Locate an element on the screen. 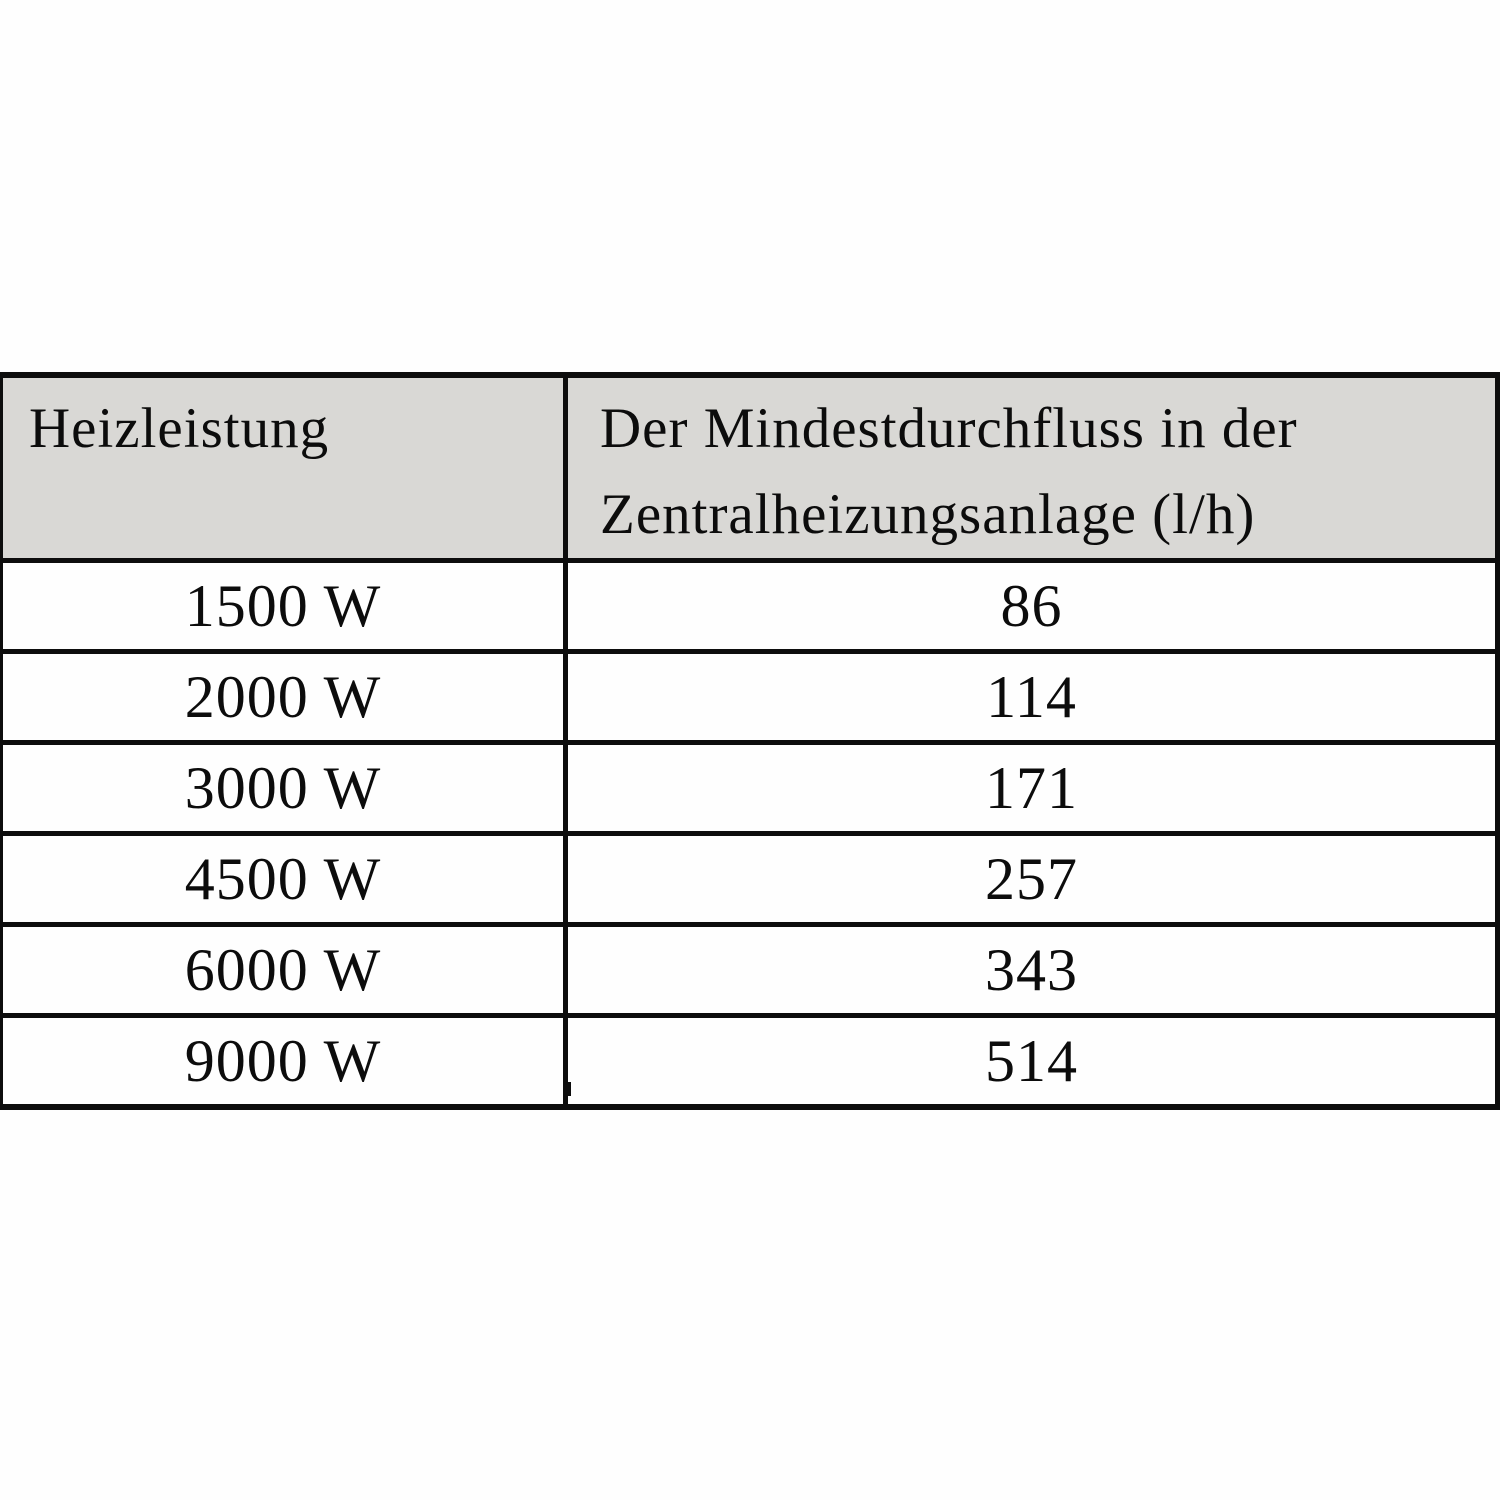 The height and width of the screenshot is (1500, 1500). power-cell: 3000 W is located at coordinates (285, 788).